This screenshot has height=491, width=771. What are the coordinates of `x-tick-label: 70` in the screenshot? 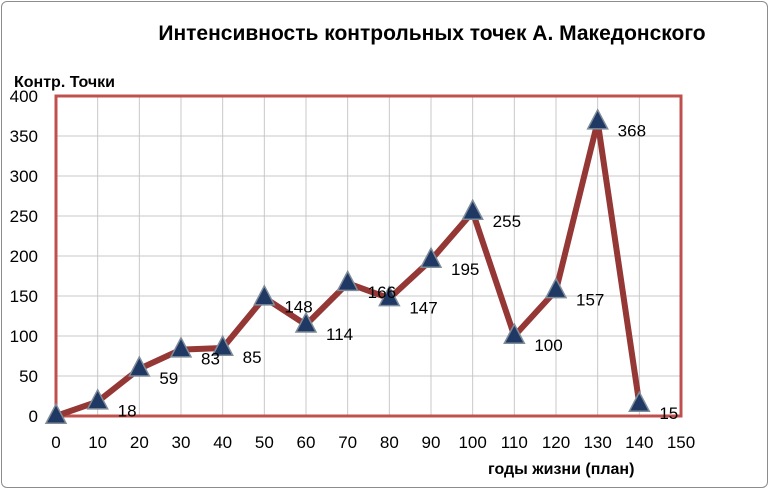 It's located at (347, 442).